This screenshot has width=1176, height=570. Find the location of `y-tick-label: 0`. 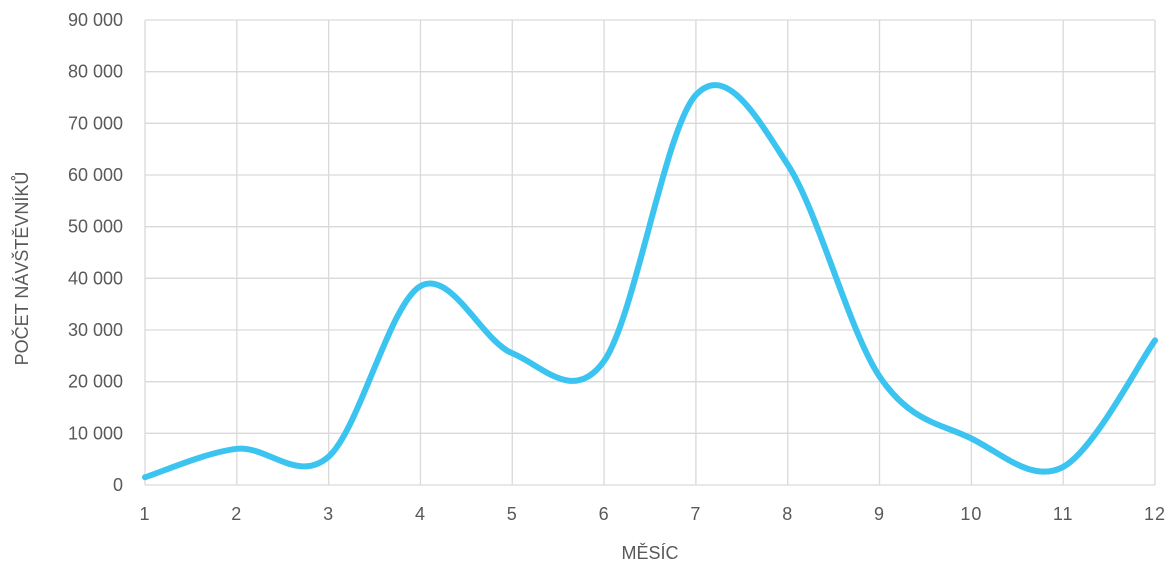

y-tick-label: 0 is located at coordinates (118, 485).